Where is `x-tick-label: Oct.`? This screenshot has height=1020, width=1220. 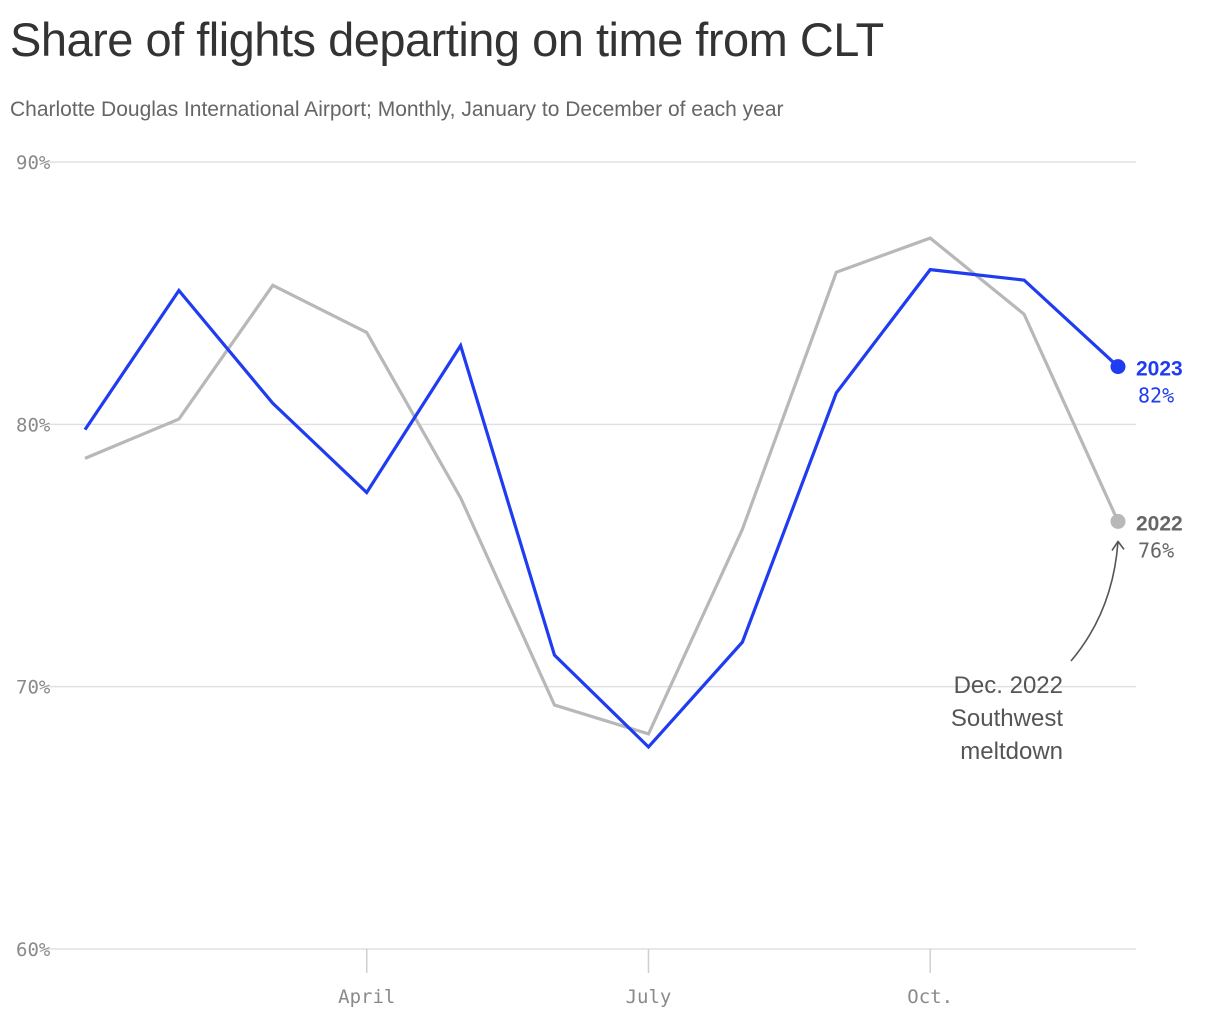 x-tick-label: Oct. is located at coordinates (930, 997).